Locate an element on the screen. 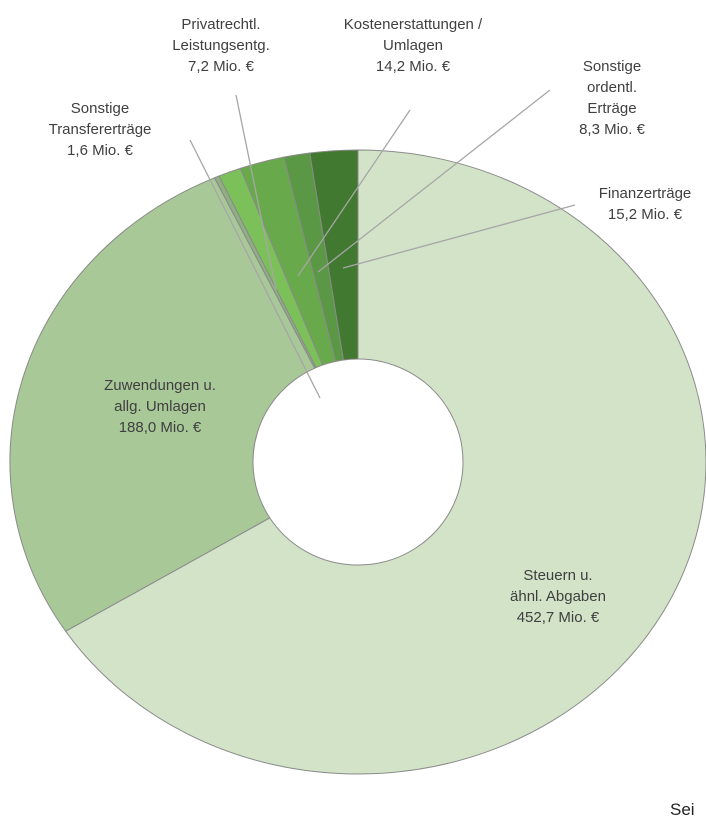  data-label: Kostenerstattungen / Umlagen 14,2 Mio. € is located at coordinates (413, 45).